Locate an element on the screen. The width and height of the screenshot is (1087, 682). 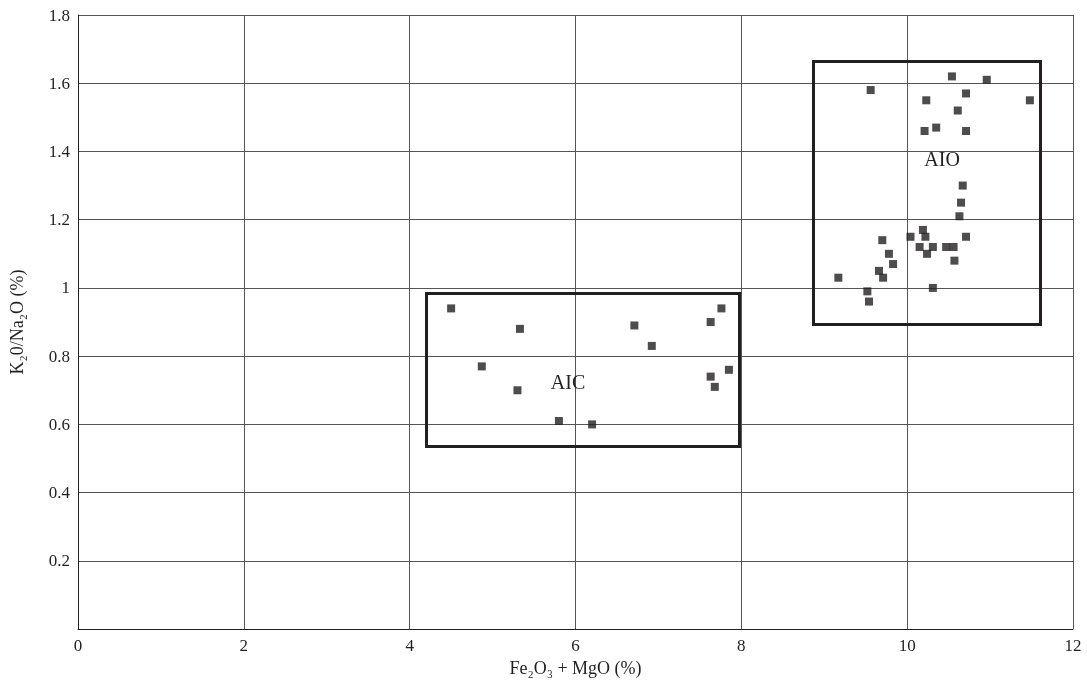
y-tick-label: 1.2 is located at coordinates (59, 220).